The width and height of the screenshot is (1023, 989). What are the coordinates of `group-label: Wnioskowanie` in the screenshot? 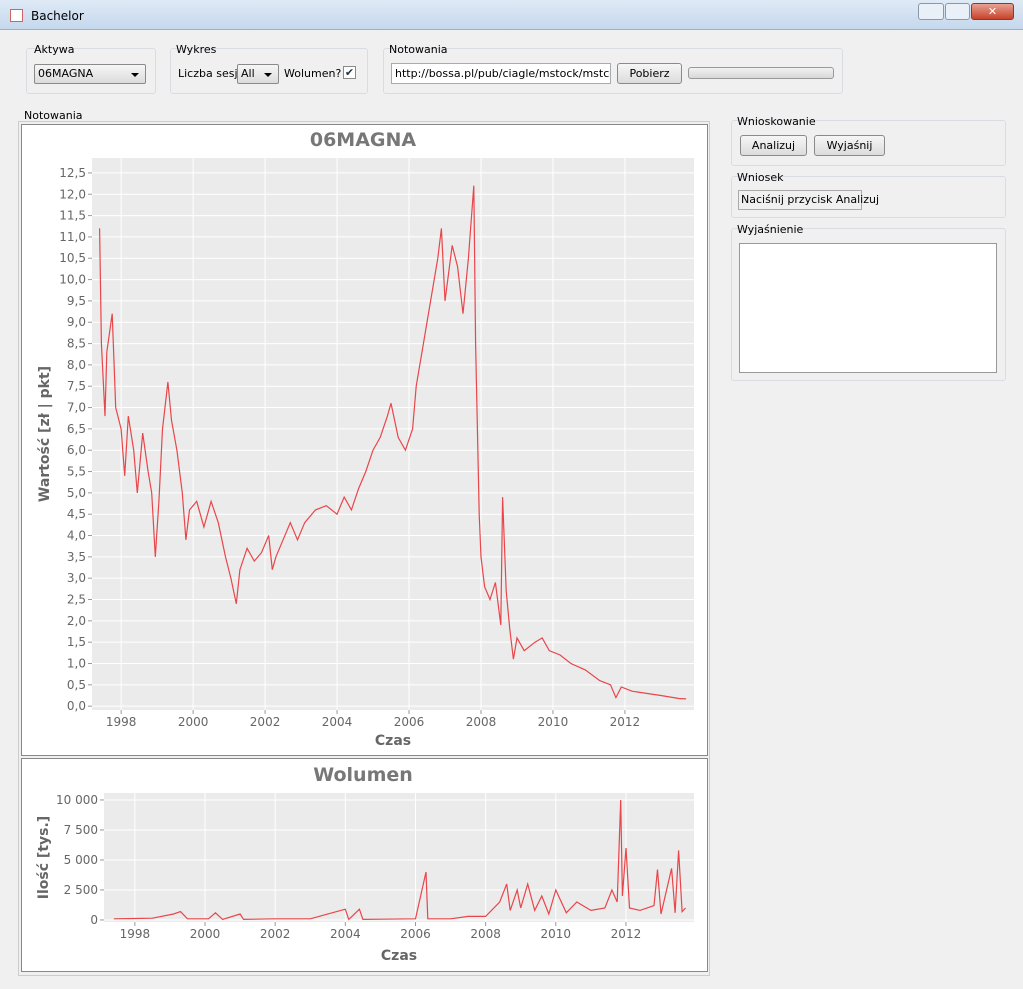 It's located at (776, 121).